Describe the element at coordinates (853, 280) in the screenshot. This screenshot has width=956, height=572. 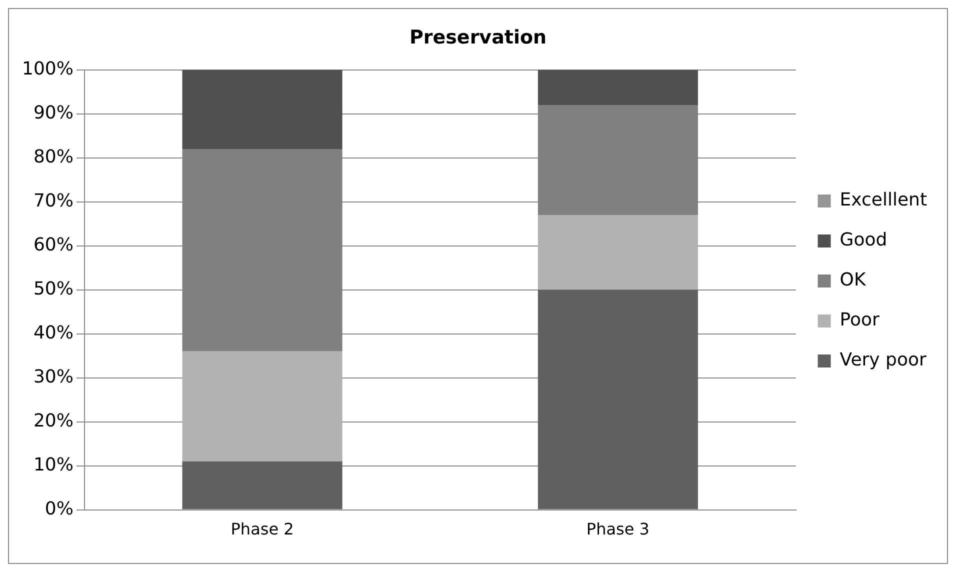
I see `legend-label: OK` at that location.